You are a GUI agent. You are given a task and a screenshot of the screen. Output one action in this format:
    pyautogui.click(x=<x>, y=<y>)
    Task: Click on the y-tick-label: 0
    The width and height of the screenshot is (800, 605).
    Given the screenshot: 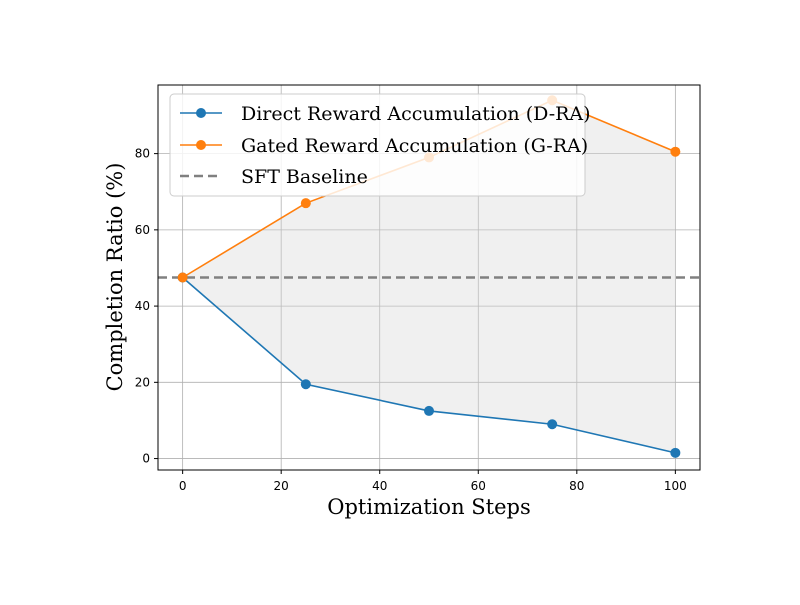 What is the action you would take?
    pyautogui.click(x=146, y=459)
    